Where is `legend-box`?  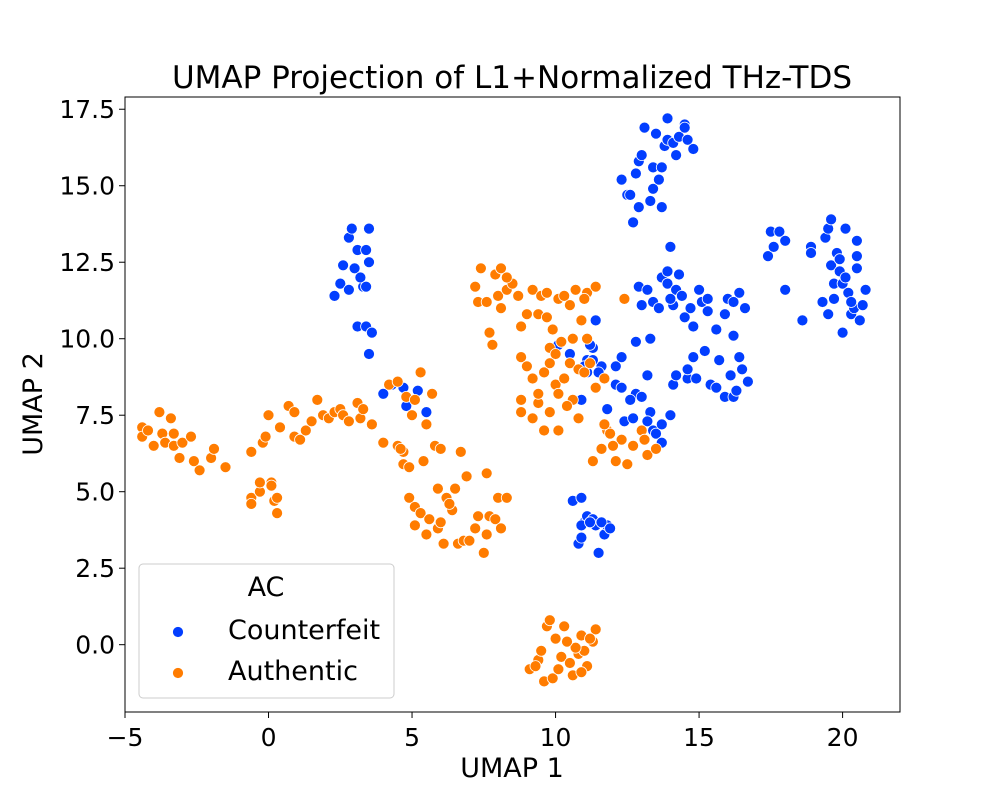
legend-box is located at coordinates (266, 631).